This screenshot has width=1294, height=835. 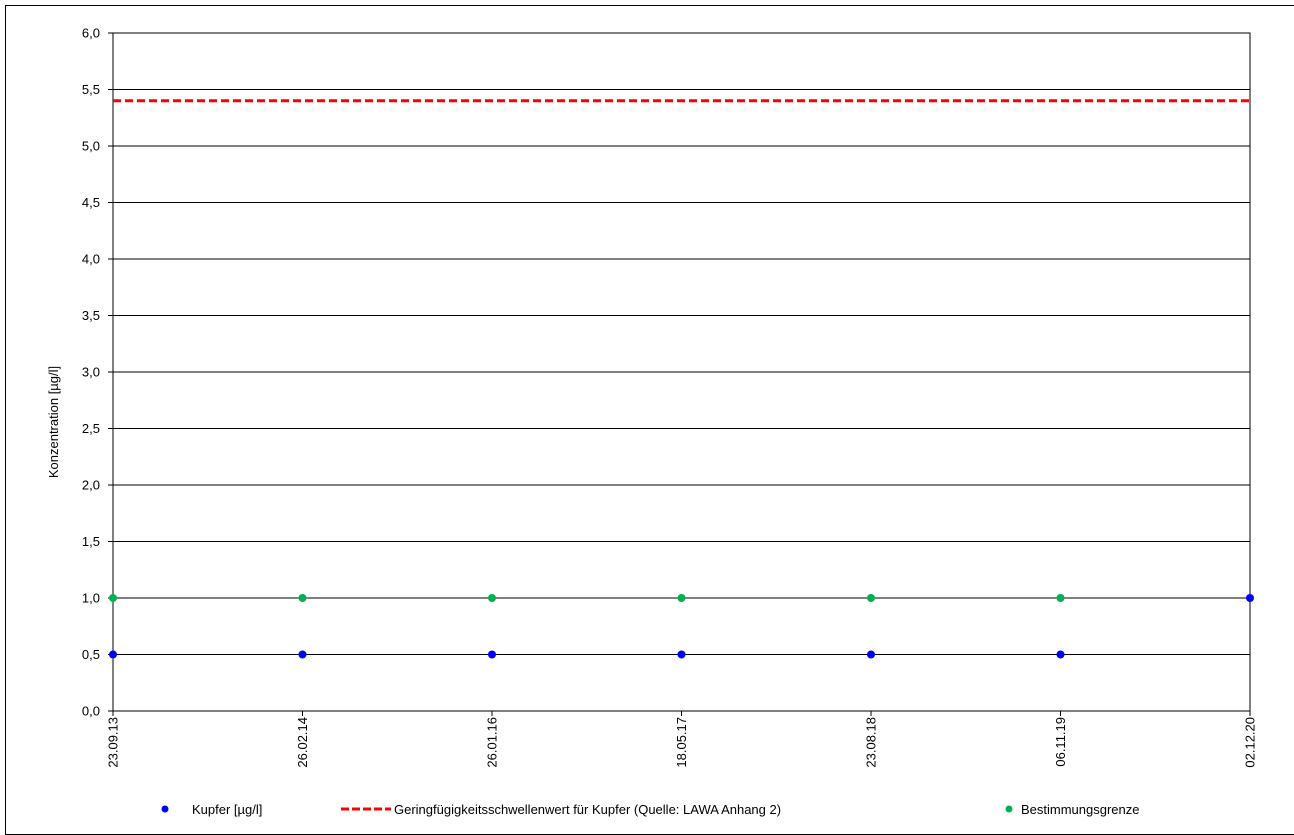 I want to click on legend-label: Bestimmungsgrenze, so click(x=1080, y=809).